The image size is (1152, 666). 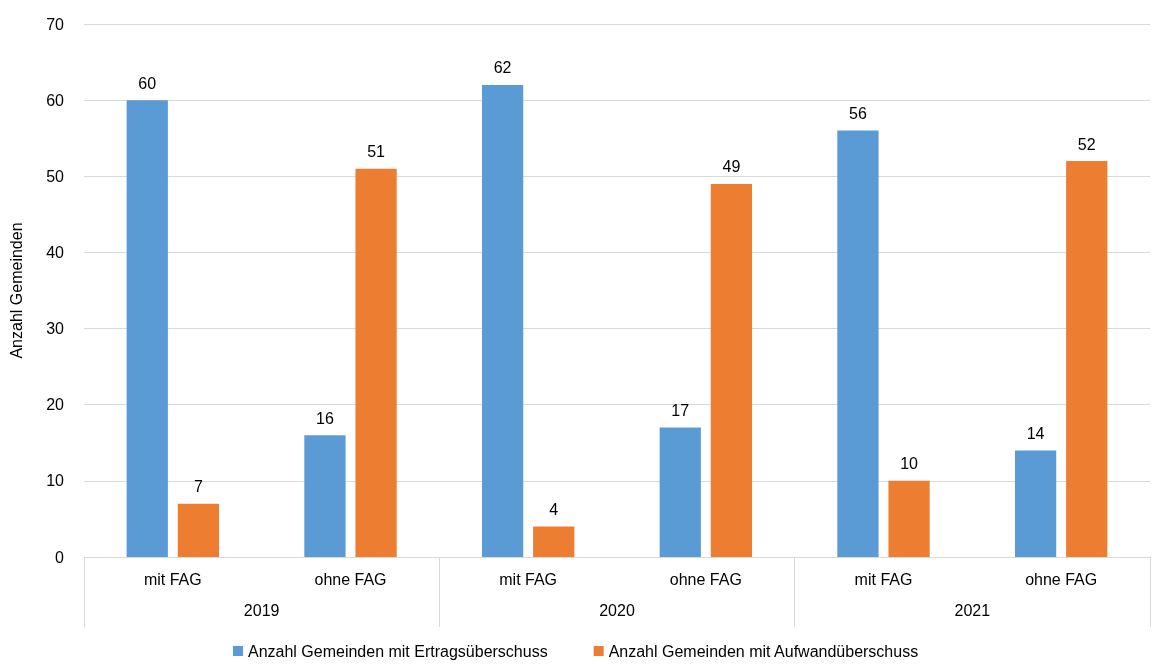 I want to click on text: 2019, so click(x=261, y=610).